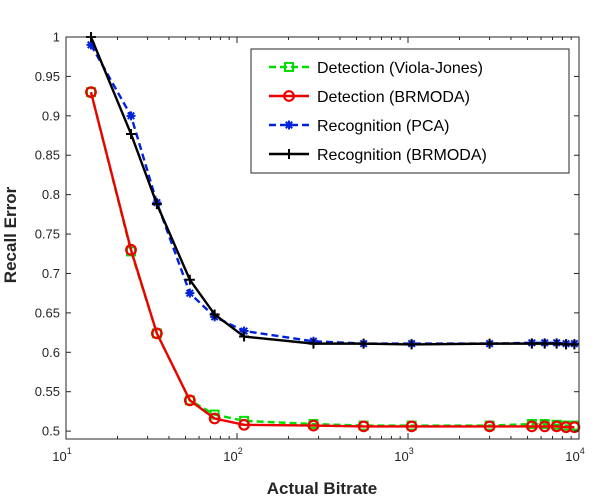  I want to click on legend-item-2: Recognition (PCA), so click(359, 126).